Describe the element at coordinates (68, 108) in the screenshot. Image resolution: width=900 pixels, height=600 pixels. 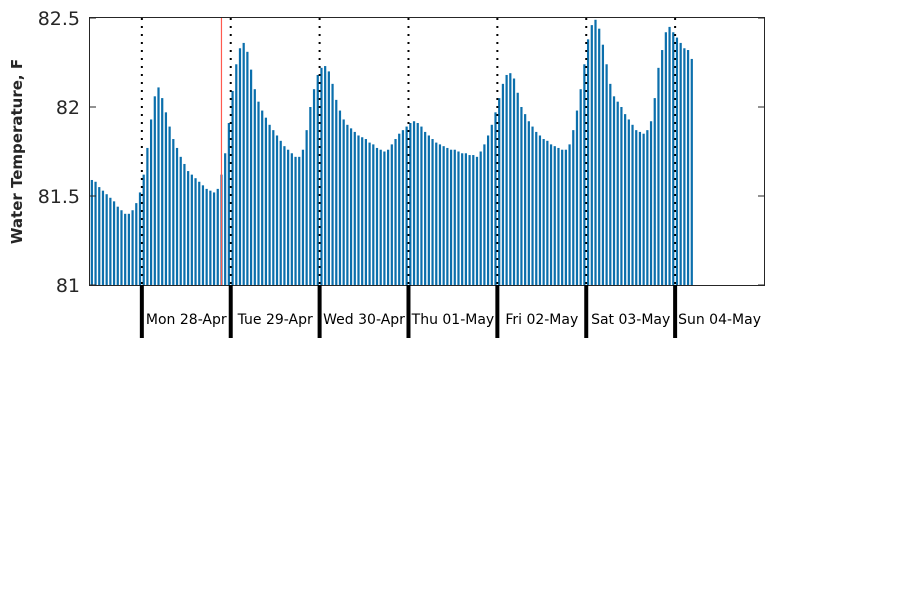
I see `y-tick-label: 82` at that location.